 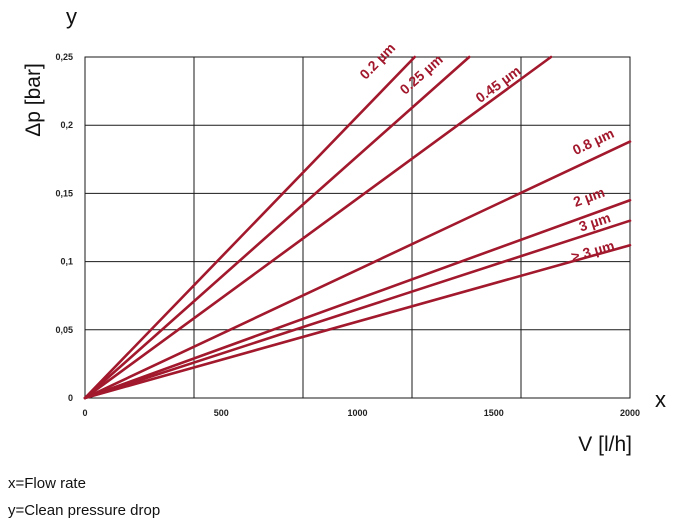 I want to click on y-tick-label: 0,25, so click(x=64, y=57).